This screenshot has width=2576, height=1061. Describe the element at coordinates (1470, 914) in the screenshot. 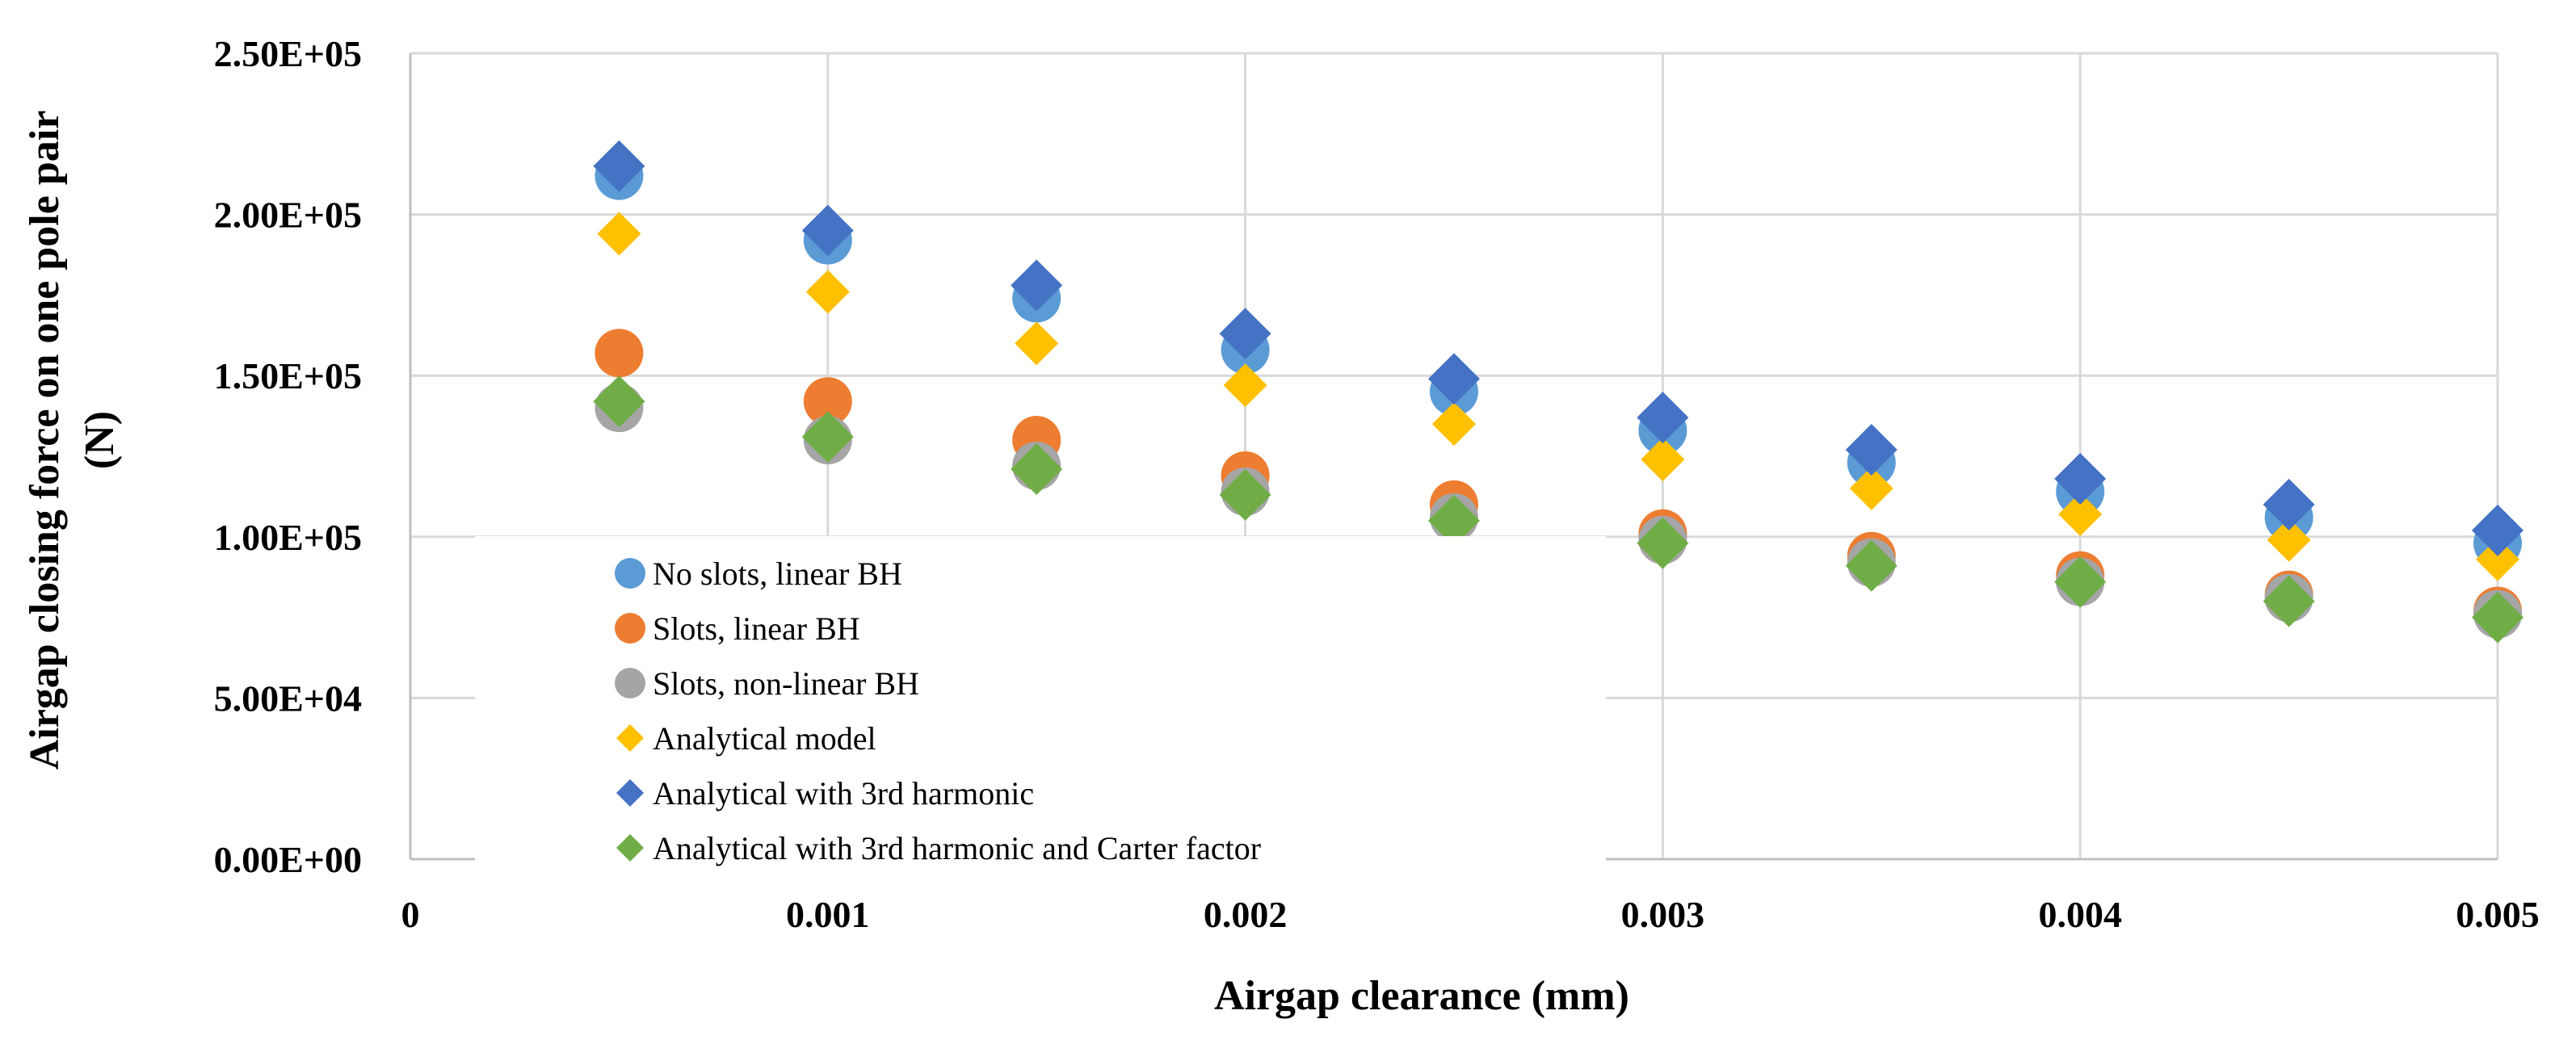

I see `x-tick-labels: 0 0.001 0.002 0.003 0.004 0.005` at that location.